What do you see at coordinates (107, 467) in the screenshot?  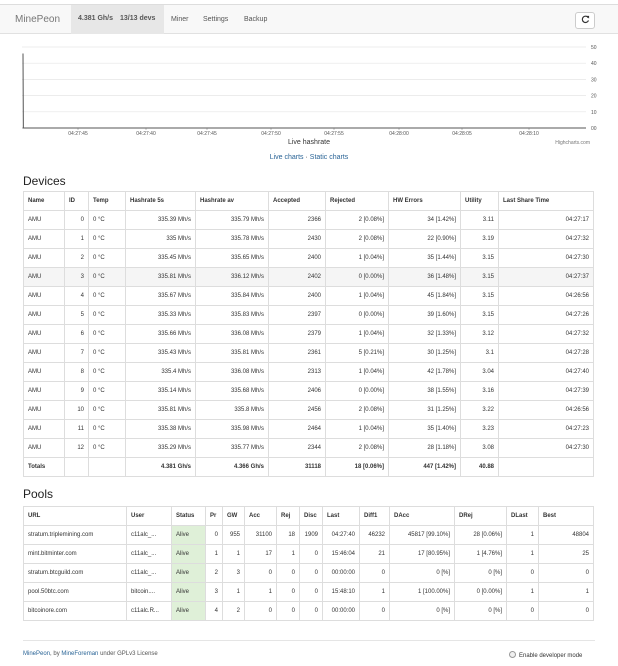 I see `totals-cell` at bounding box center [107, 467].